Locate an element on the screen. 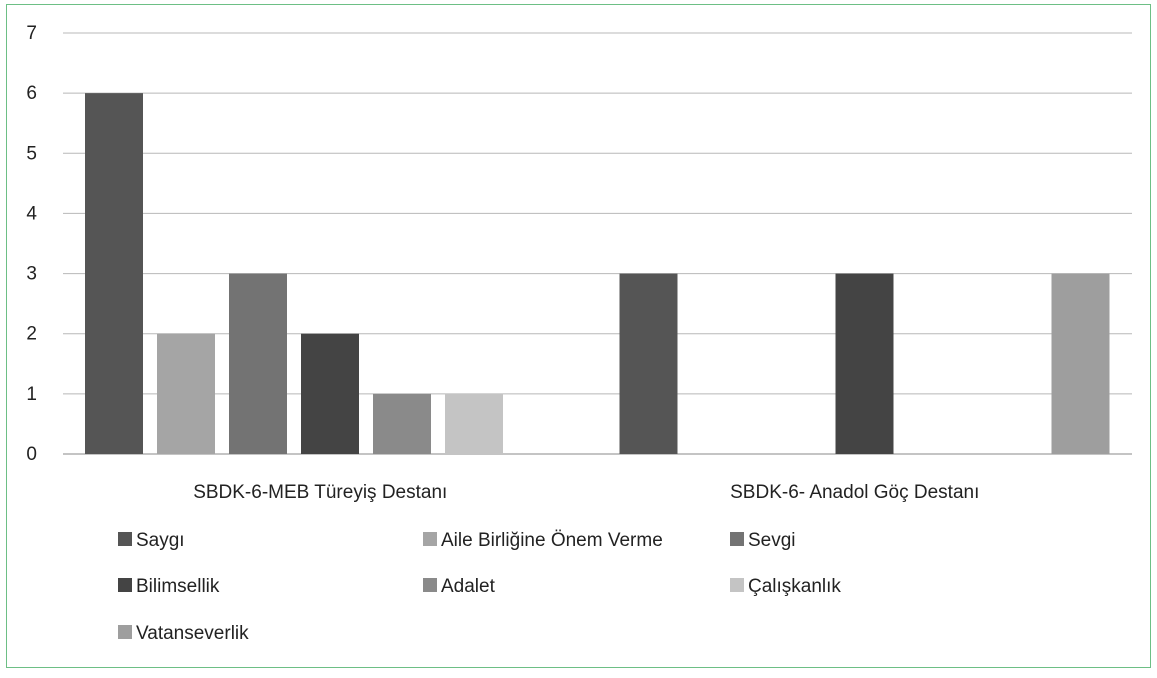  legend-label: Adalet is located at coordinates (468, 586).